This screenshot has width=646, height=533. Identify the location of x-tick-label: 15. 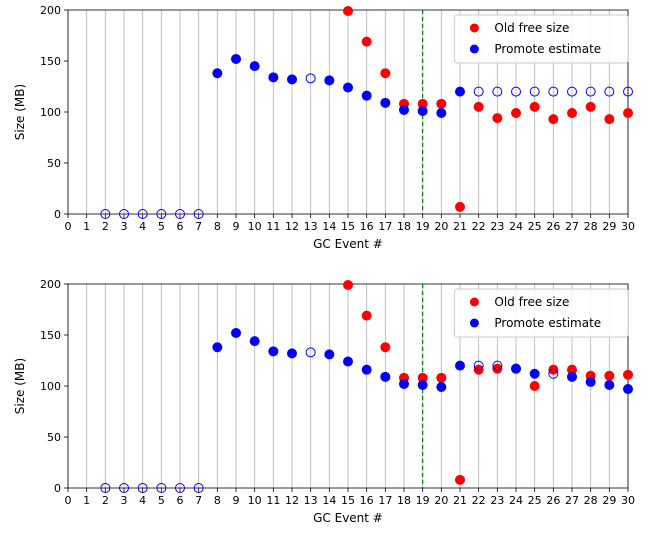
(348, 226).